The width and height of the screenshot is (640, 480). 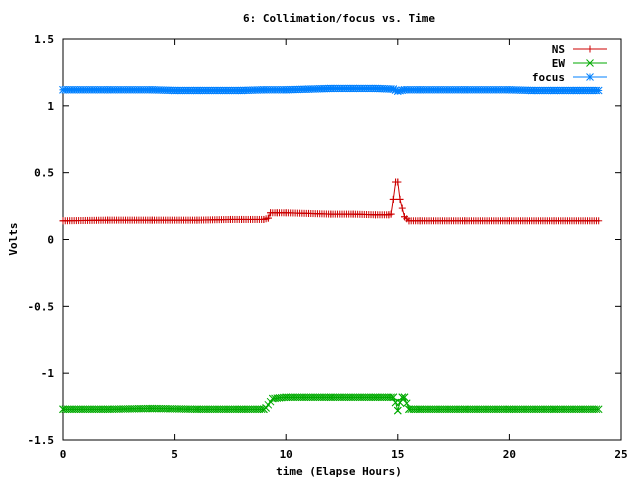 I want to click on series-NS, so click(x=331, y=201).